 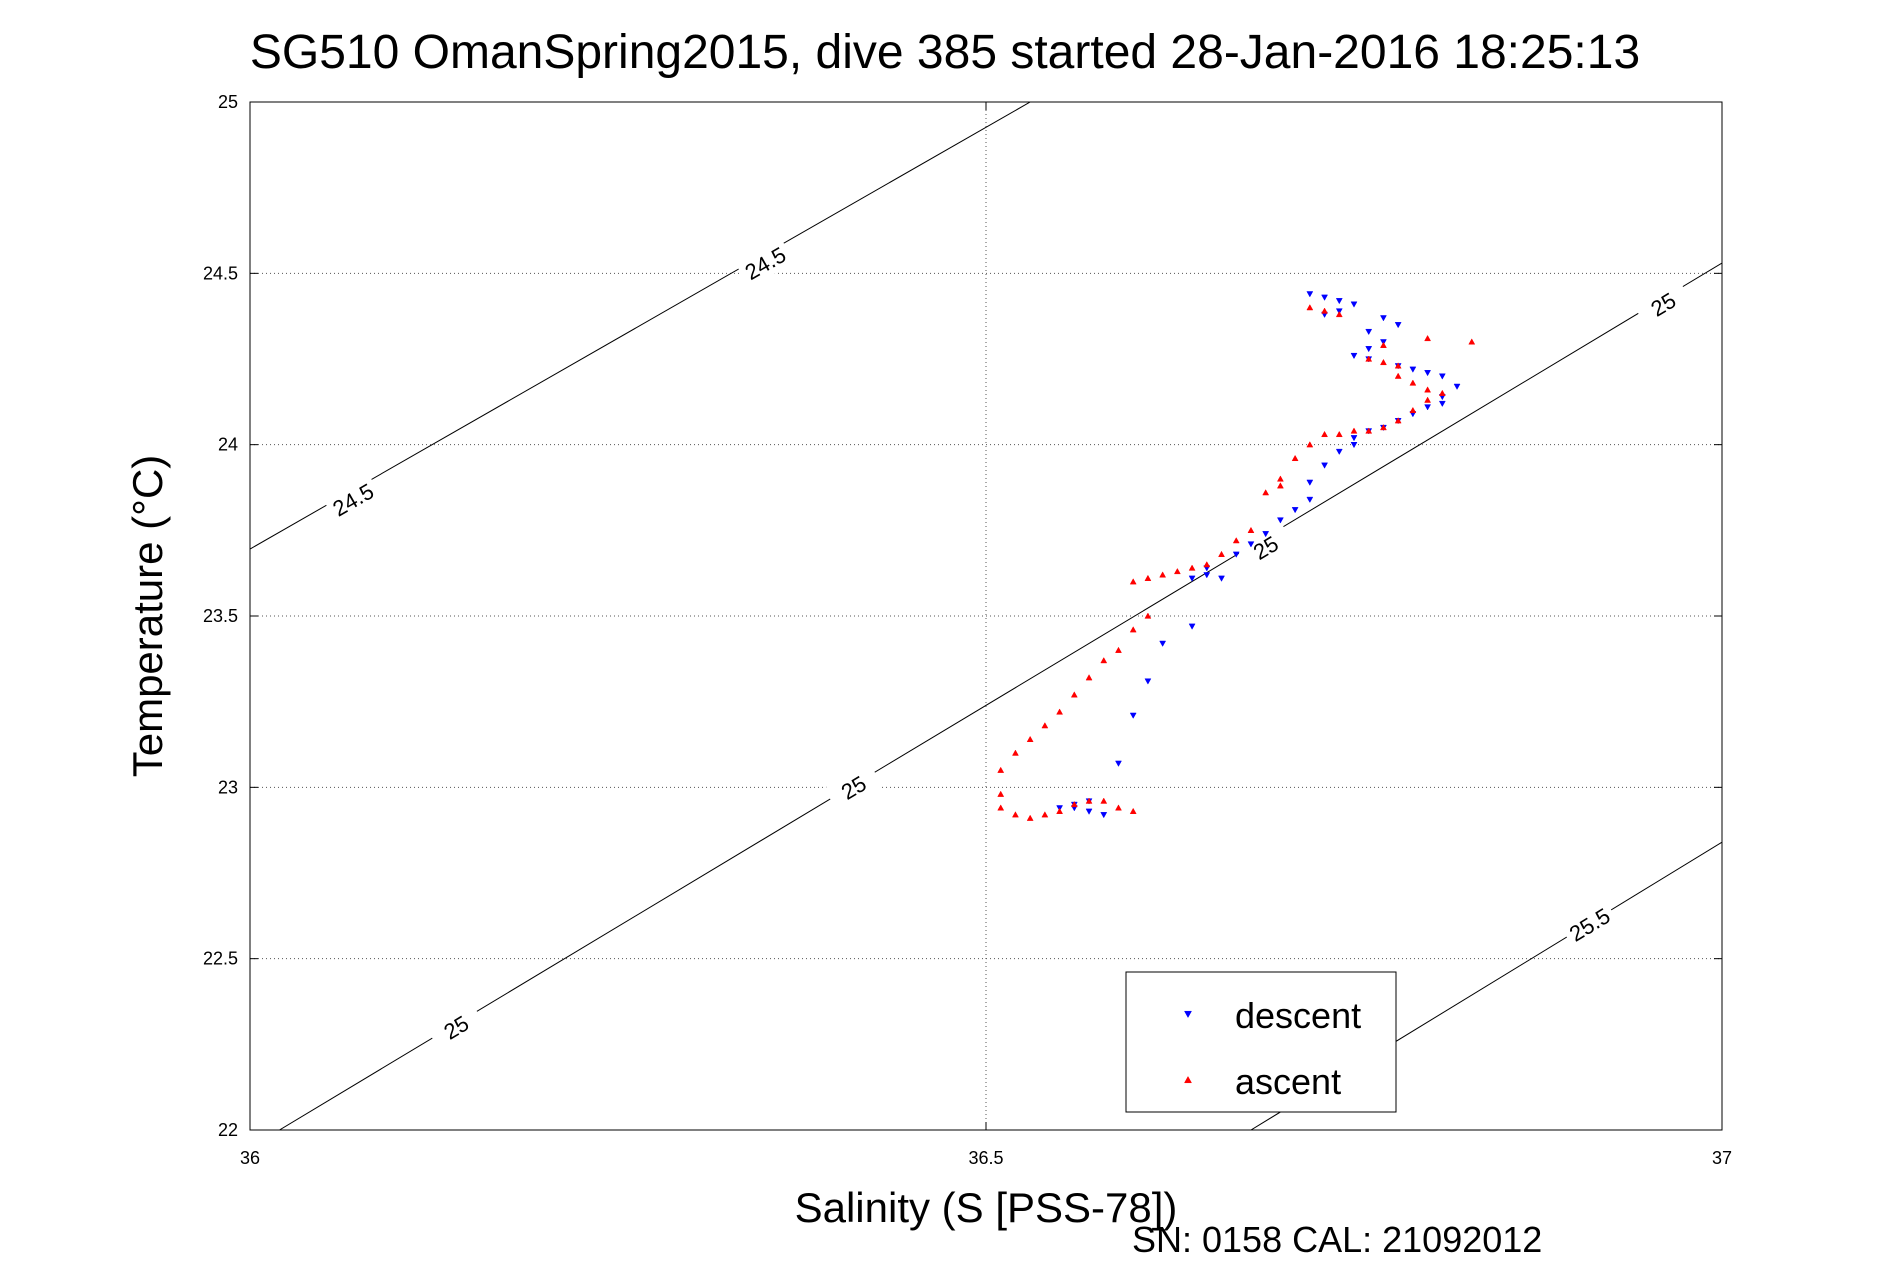 I want to click on y-tick-label: 23, so click(x=228, y=787).